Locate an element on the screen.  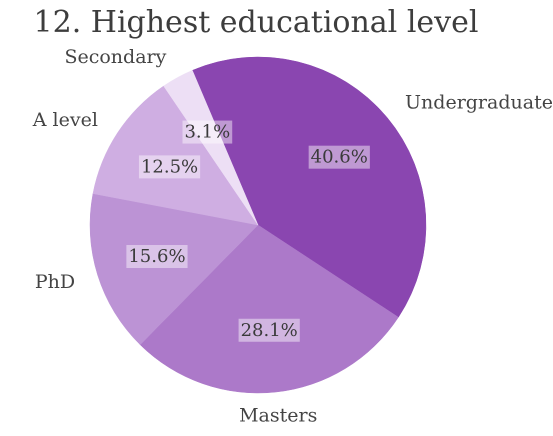
pie-pct-label-a-level: 12.5% is located at coordinates (169, 167).